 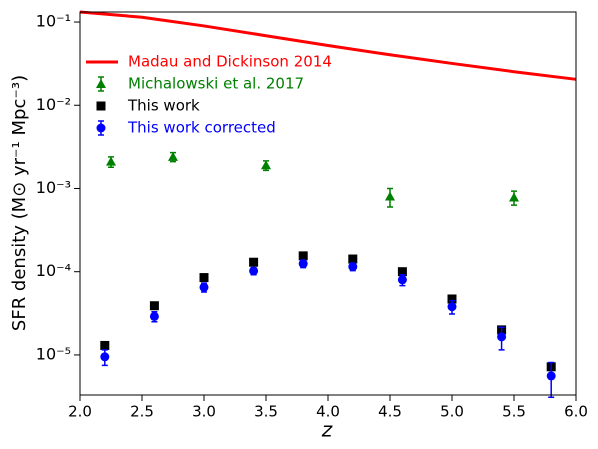 What do you see at coordinates (266, 412) in the screenshot?
I see `x-tick-label: 3.5` at bounding box center [266, 412].